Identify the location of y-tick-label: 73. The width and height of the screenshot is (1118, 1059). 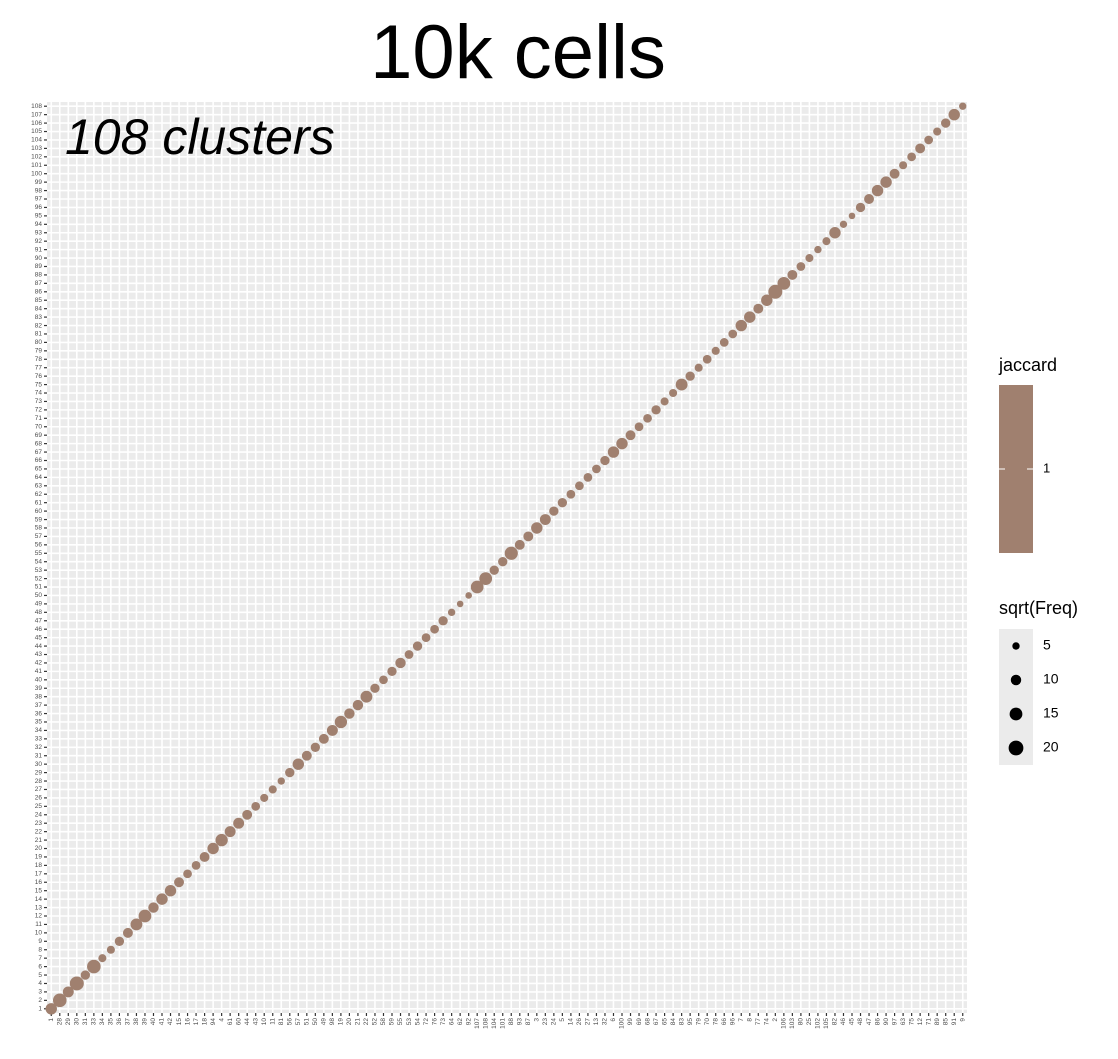
(39, 401).